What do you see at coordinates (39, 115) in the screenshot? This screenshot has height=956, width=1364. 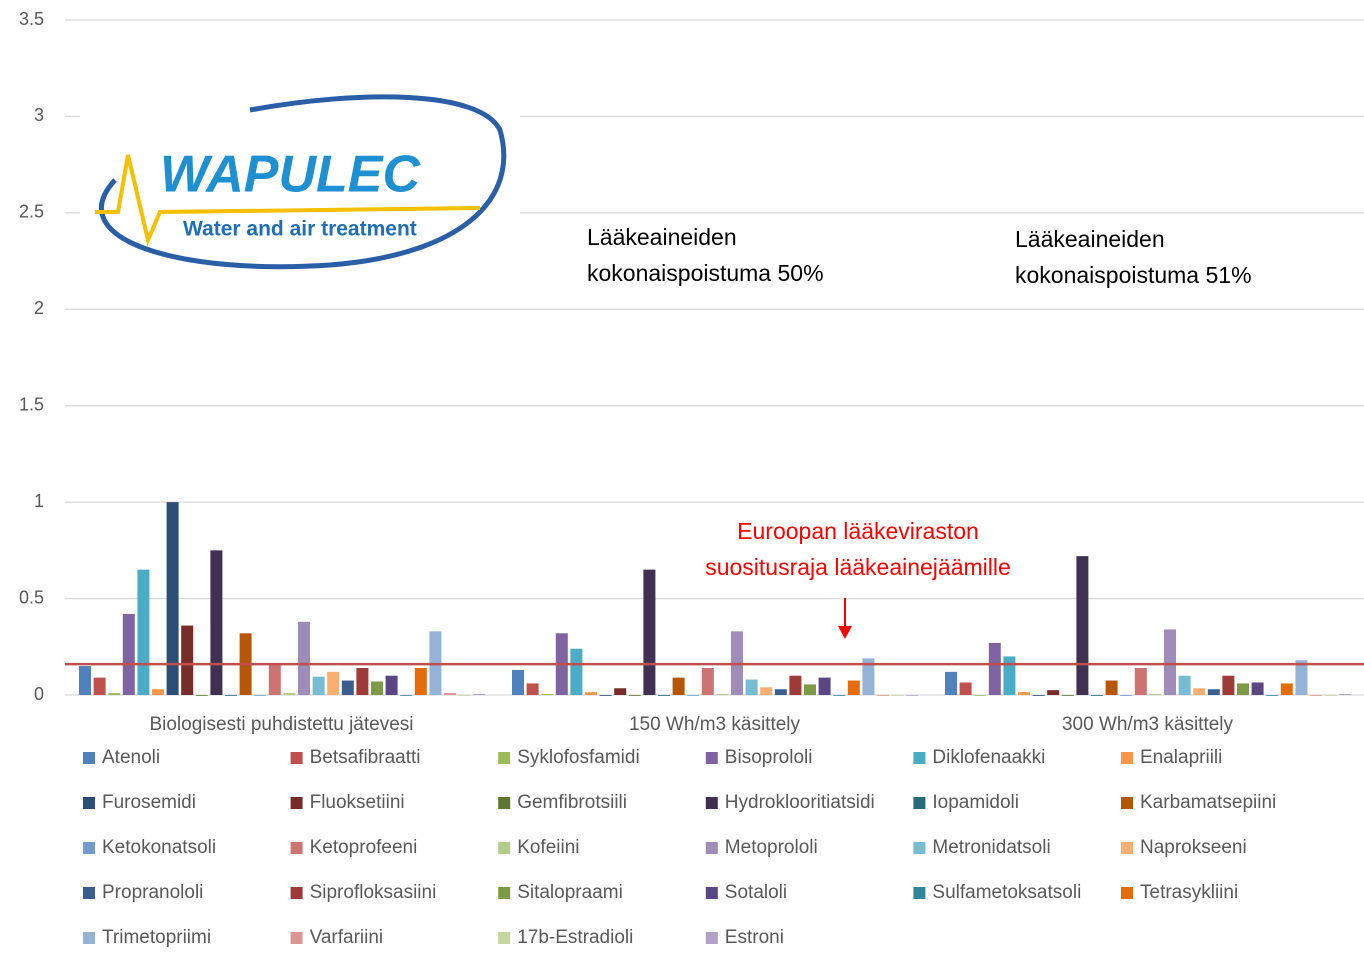 I see `y-tick-label: 3` at bounding box center [39, 115].